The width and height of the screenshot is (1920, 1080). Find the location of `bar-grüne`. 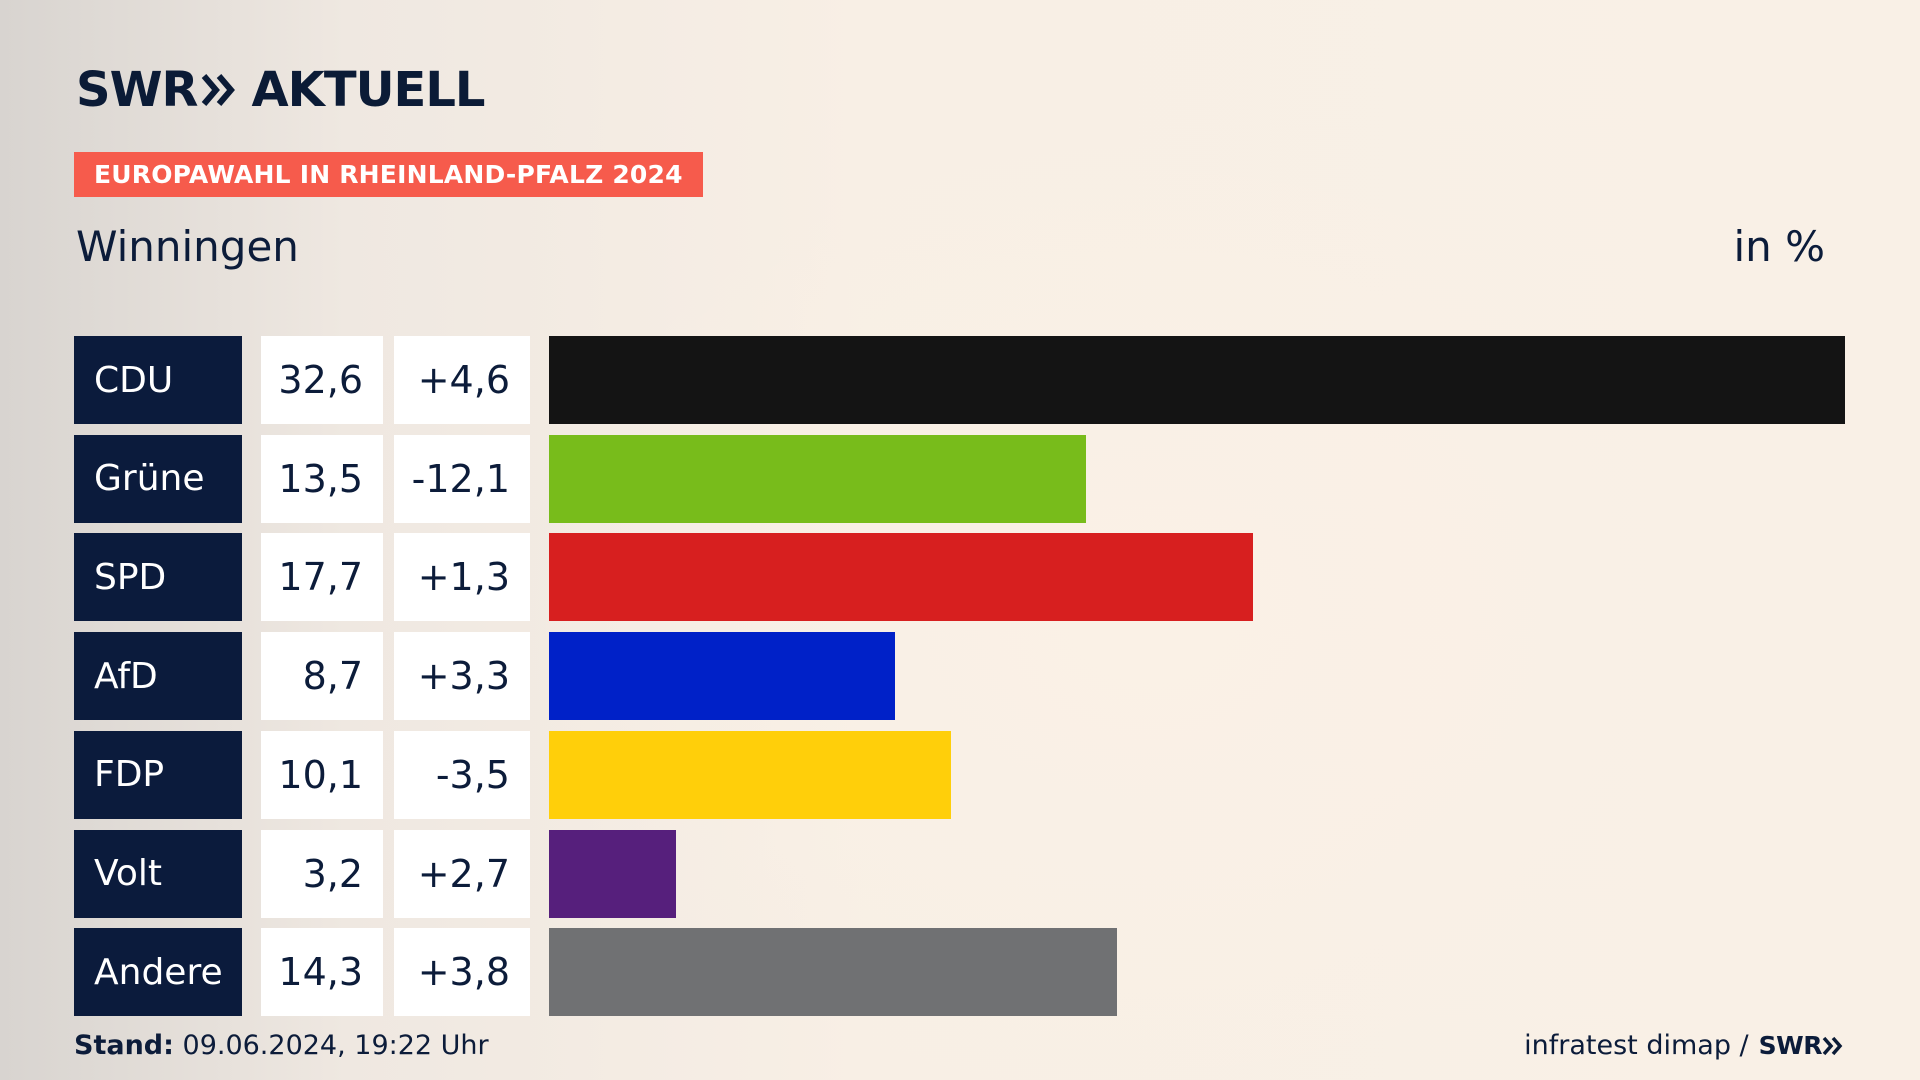

bar-grüne is located at coordinates (817, 478).